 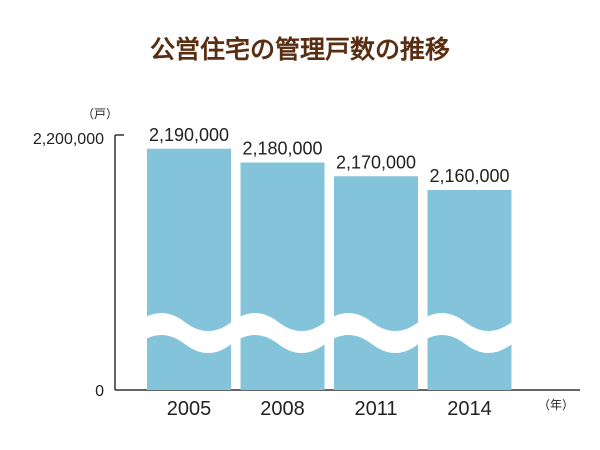 What do you see at coordinates (375, 409) in the screenshot?
I see `x-tick-2011: 2011` at bounding box center [375, 409].